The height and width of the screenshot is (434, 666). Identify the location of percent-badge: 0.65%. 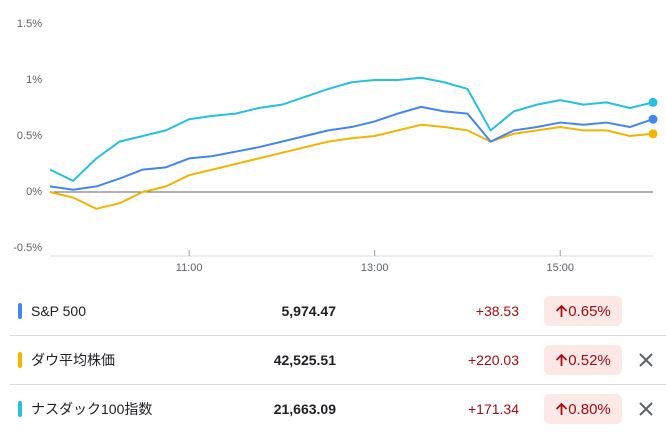
(583, 311).